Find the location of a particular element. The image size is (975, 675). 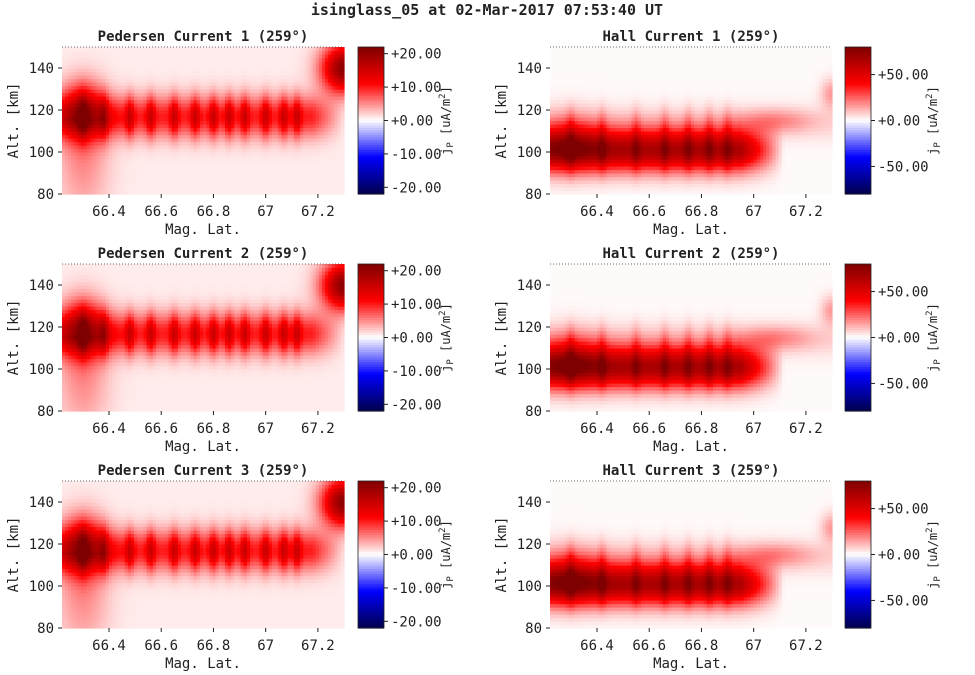

colorbar-tick-label: +0.00 is located at coordinates (412, 122).